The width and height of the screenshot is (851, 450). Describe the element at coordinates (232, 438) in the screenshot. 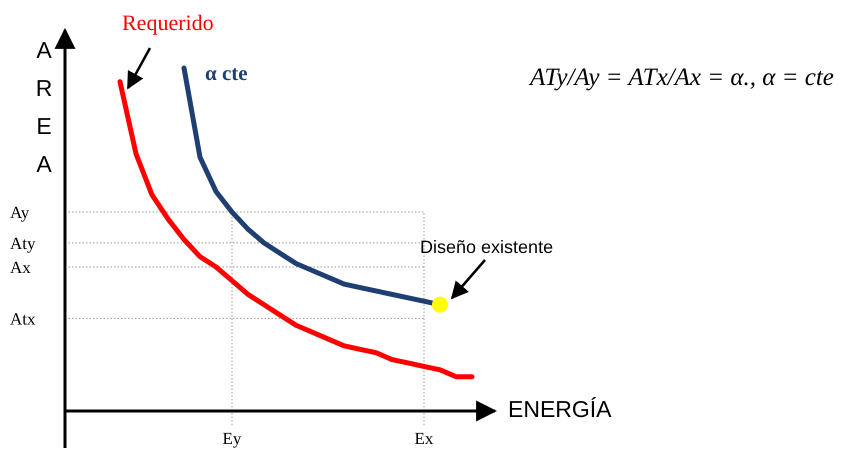

I see `x-tick-label: Ey` at that location.